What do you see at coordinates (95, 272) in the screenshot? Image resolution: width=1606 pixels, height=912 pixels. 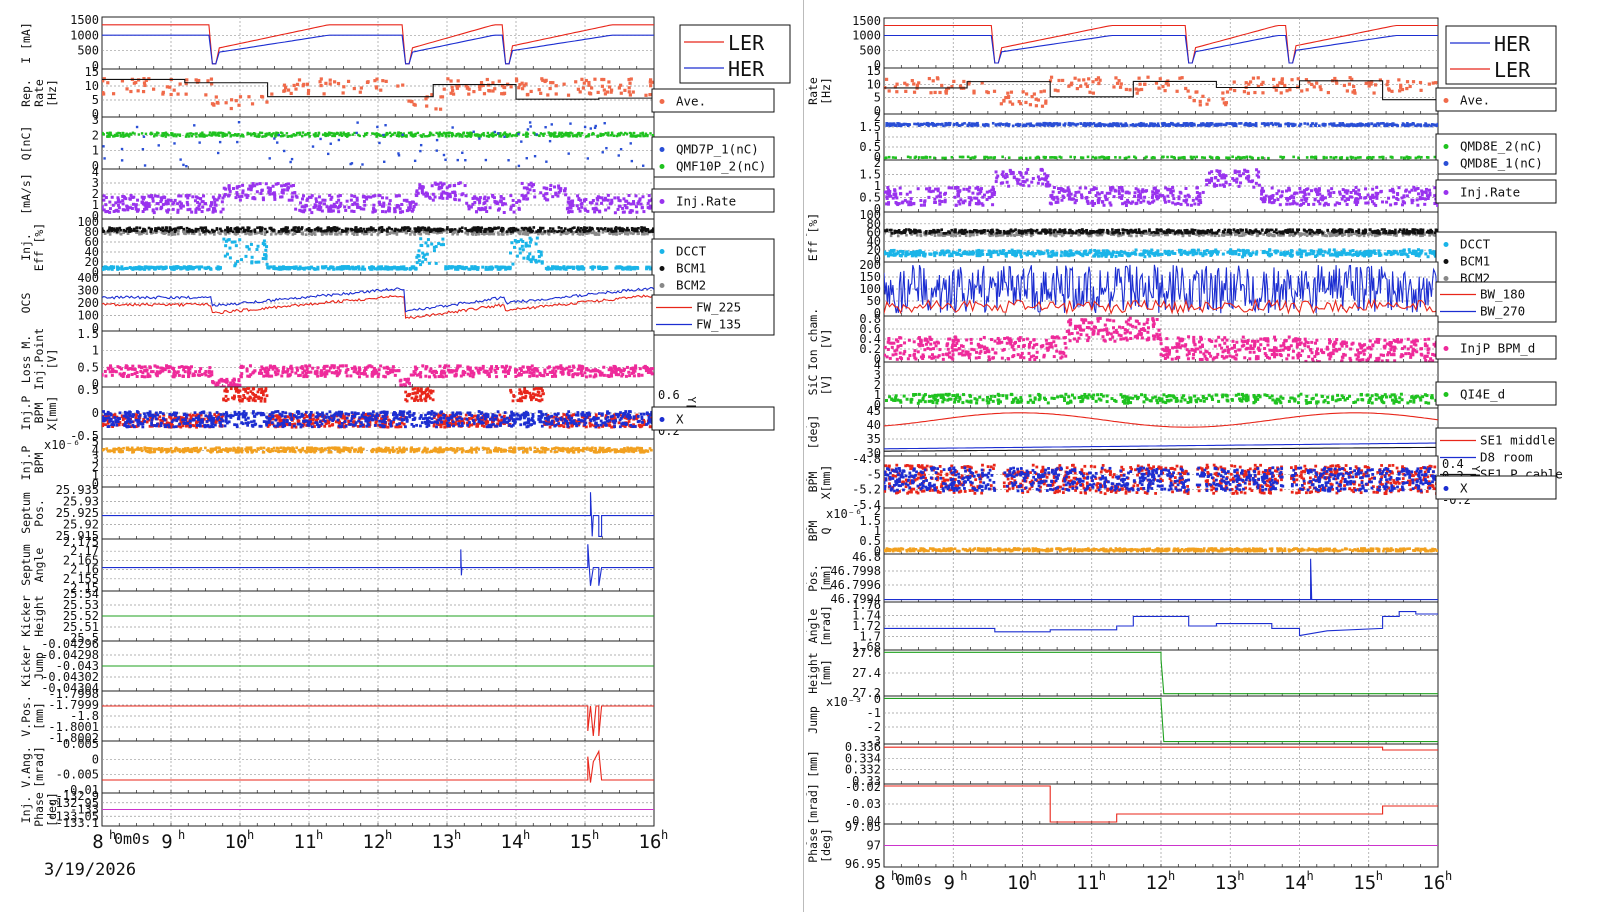 I see `y-tick-label: 0` at bounding box center [95, 272].